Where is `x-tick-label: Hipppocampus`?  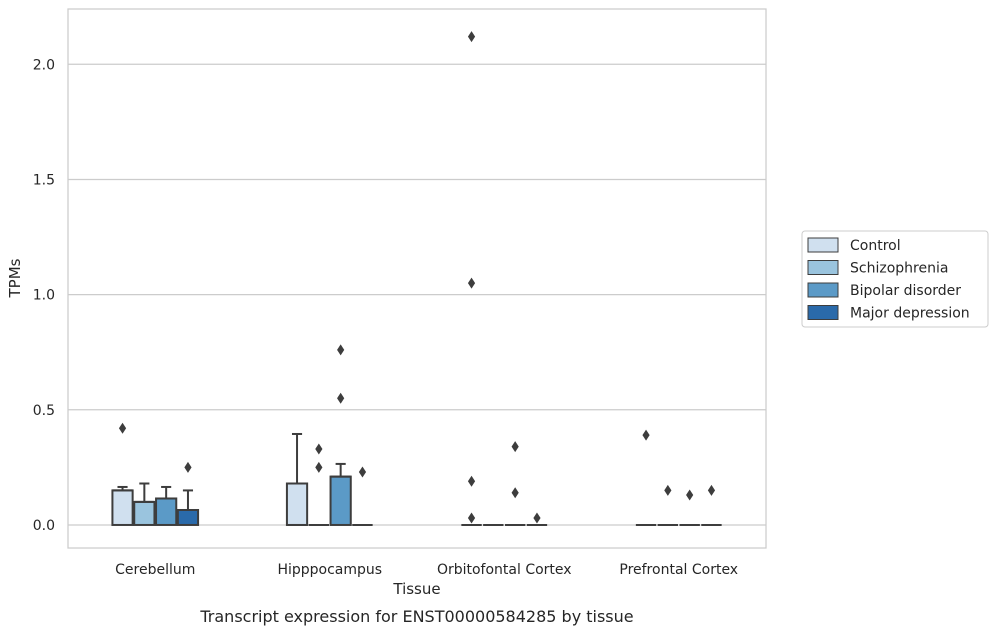
x-tick-label: Hipppocampus is located at coordinates (329, 570).